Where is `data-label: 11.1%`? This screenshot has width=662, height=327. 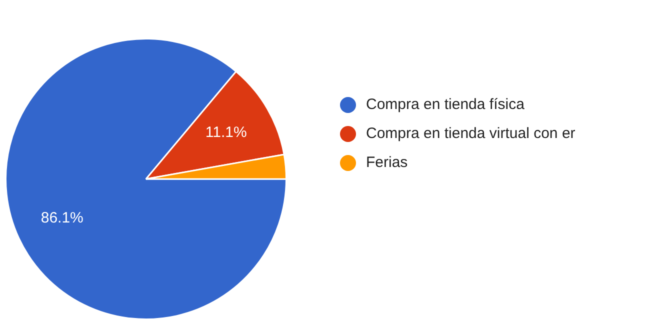 data-label: 11.1% is located at coordinates (226, 132).